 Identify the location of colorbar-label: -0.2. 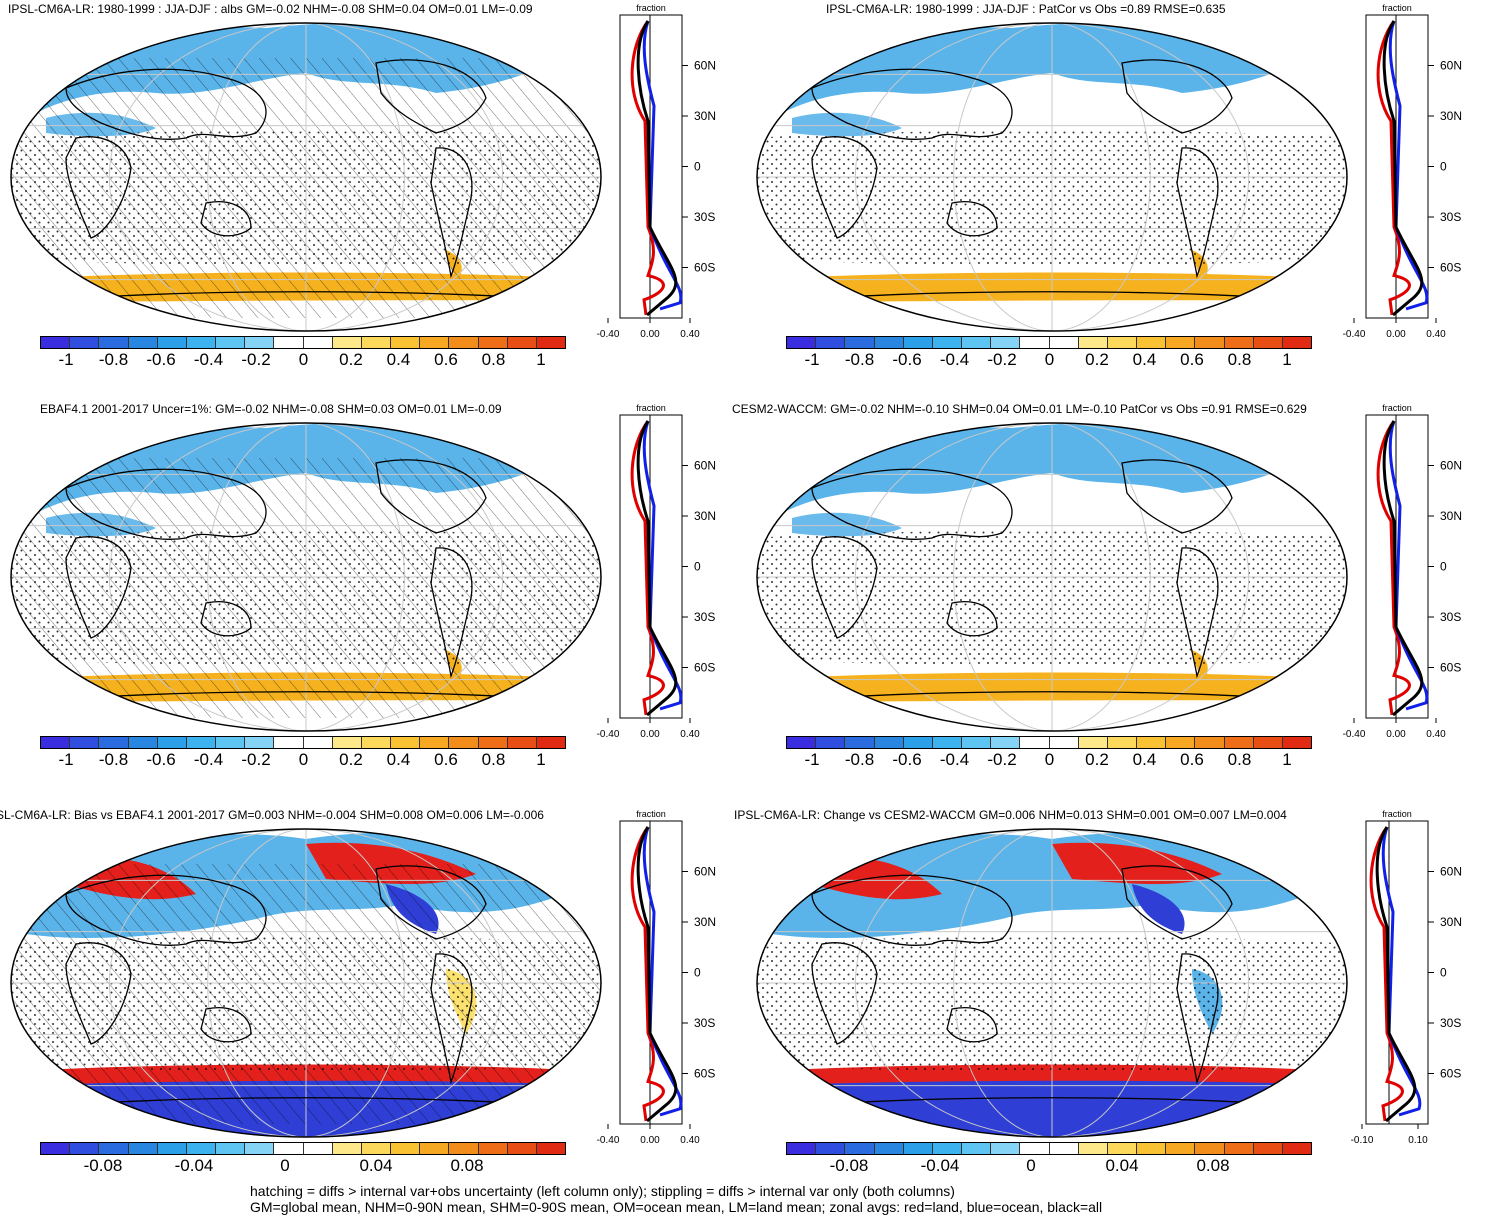
(256, 759).